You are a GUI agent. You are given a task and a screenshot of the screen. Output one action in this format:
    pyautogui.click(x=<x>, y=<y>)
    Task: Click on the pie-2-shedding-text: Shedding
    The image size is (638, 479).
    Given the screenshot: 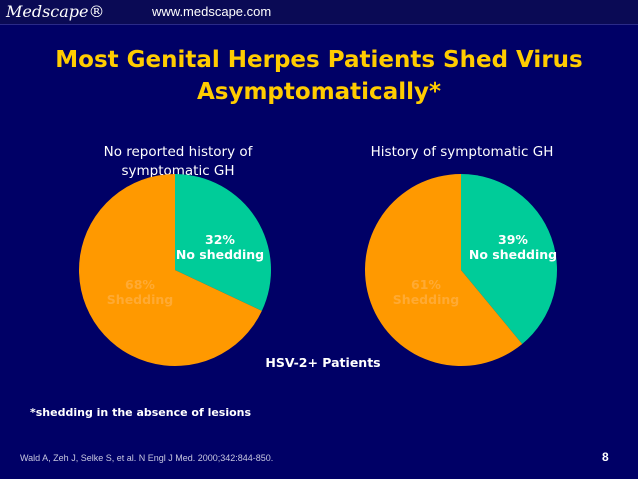 What is the action you would take?
    pyautogui.click(x=426, y=299)
    